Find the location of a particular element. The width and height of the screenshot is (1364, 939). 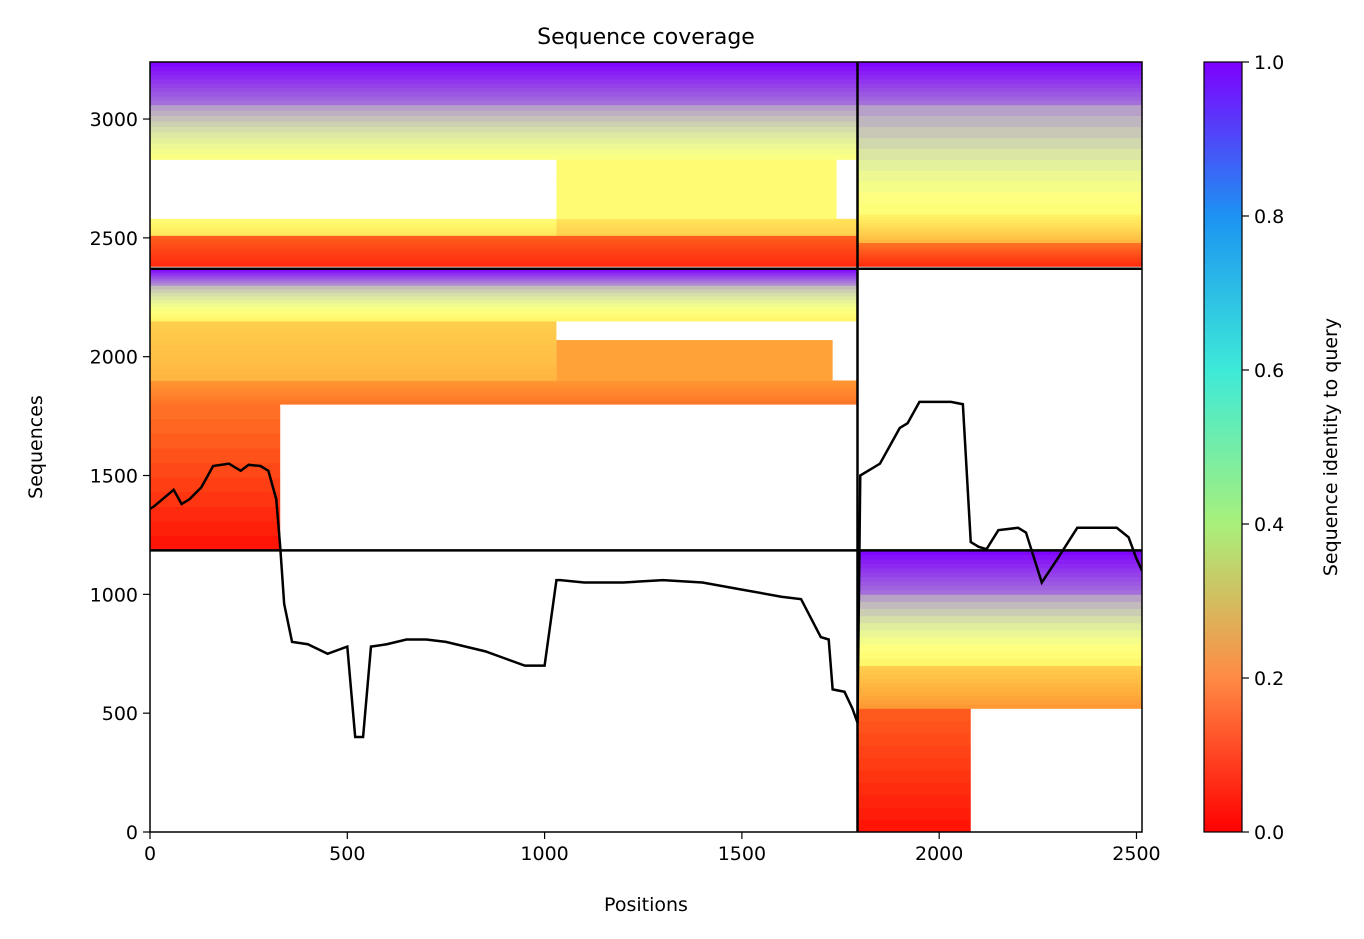

y-tick-label: 3000 is located at coordinates (114, 120).